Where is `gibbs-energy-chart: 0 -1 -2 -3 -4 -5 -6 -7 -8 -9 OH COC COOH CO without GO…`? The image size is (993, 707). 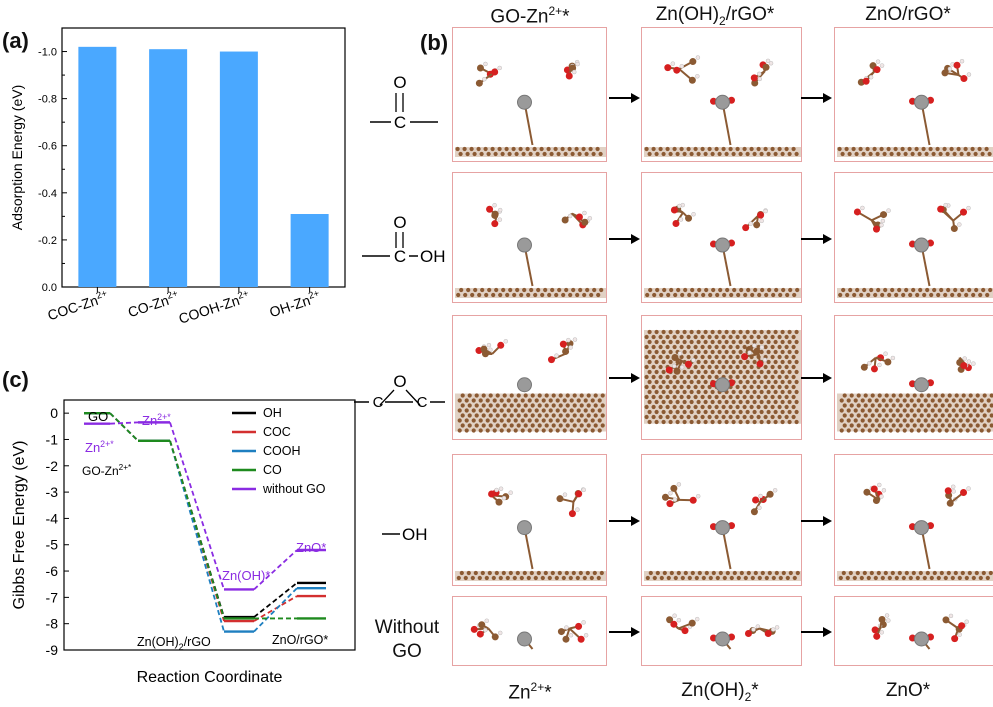
gibbs-energy-chart: 0 -1 -2 -3 -4 -5 -6 -7 -8 -9 OH COC COOH CO without GO… is located at coordinates (183, 542).